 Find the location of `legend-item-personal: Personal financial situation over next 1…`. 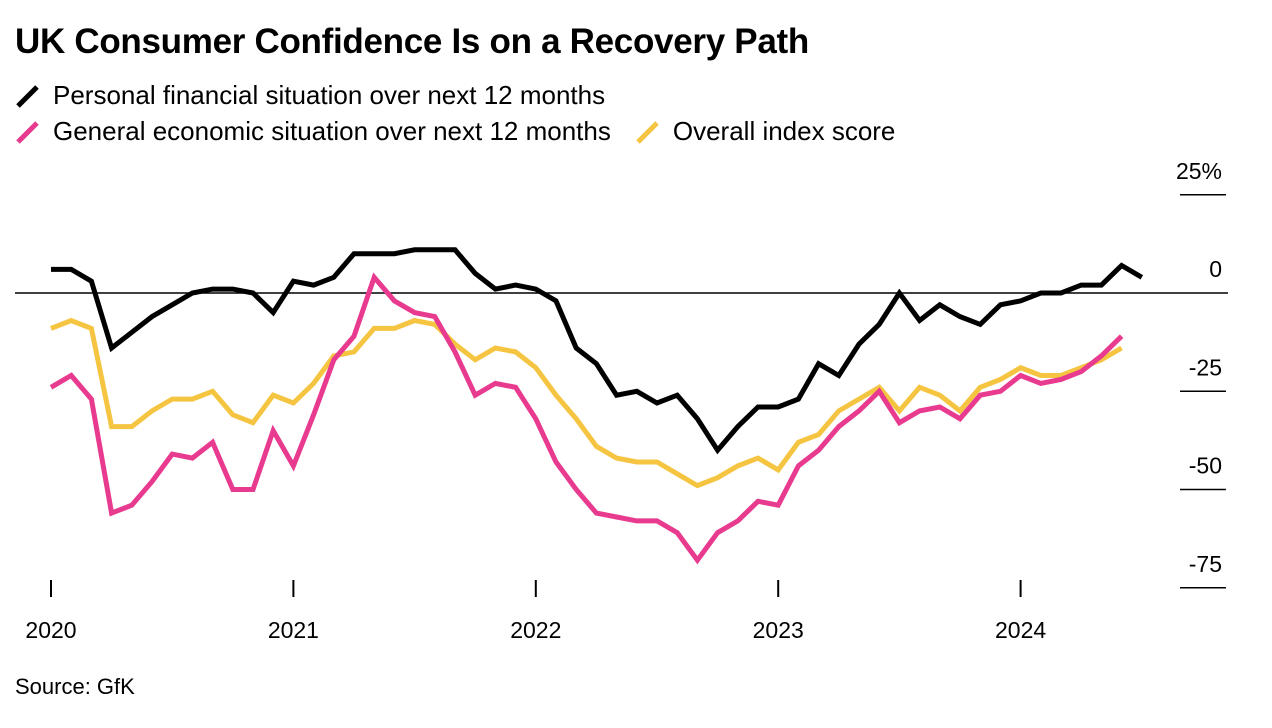

legend-item-personal: Personal financial situation over next 1… is located at coordinates (310, 95).